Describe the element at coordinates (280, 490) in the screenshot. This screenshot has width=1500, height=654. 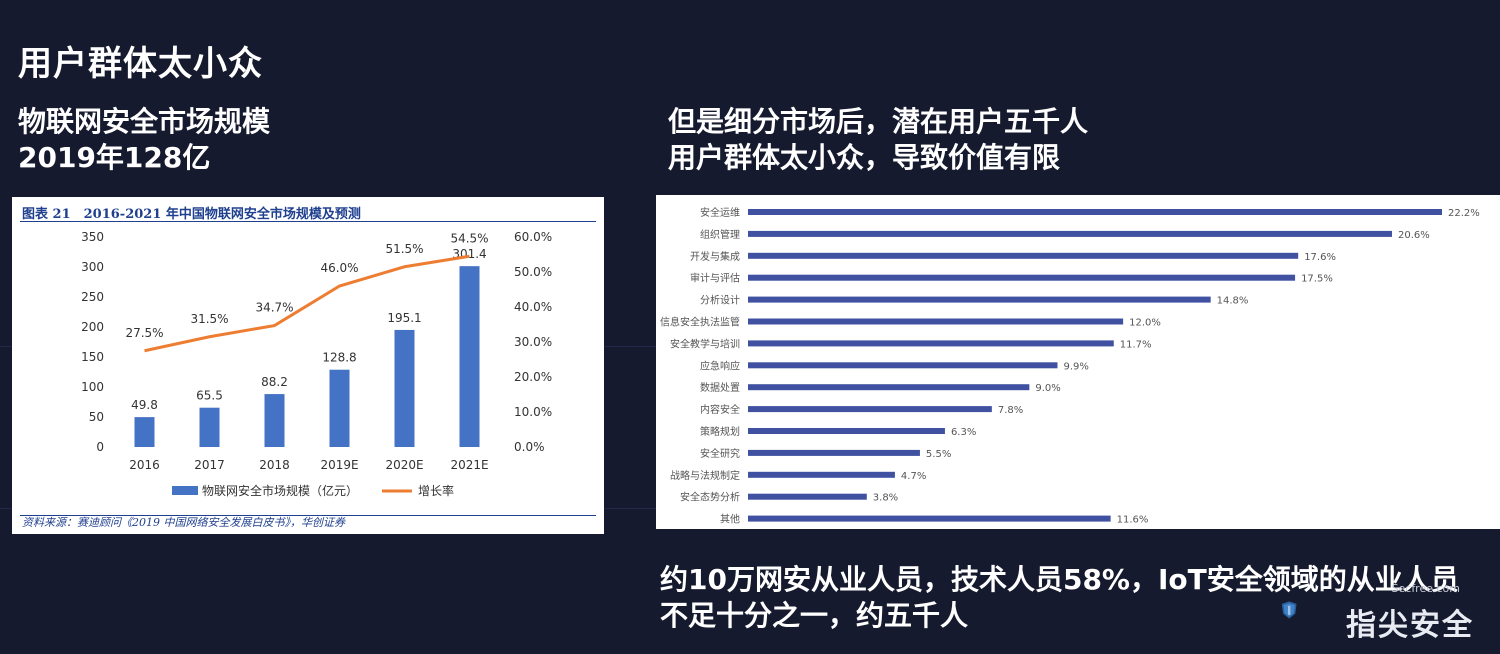
I see `legend-bar-label: 物联网安全市场规模（亿元）` at that location.